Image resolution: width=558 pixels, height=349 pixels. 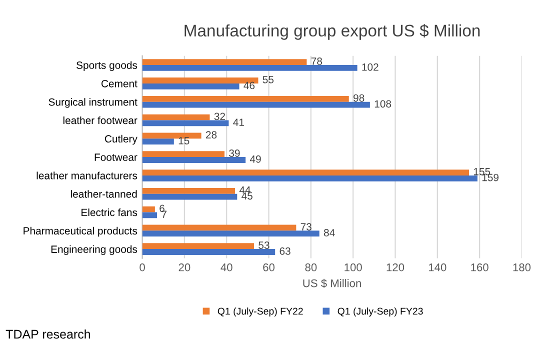 I want to click on data-label: 84, so click(x=329, y=232).